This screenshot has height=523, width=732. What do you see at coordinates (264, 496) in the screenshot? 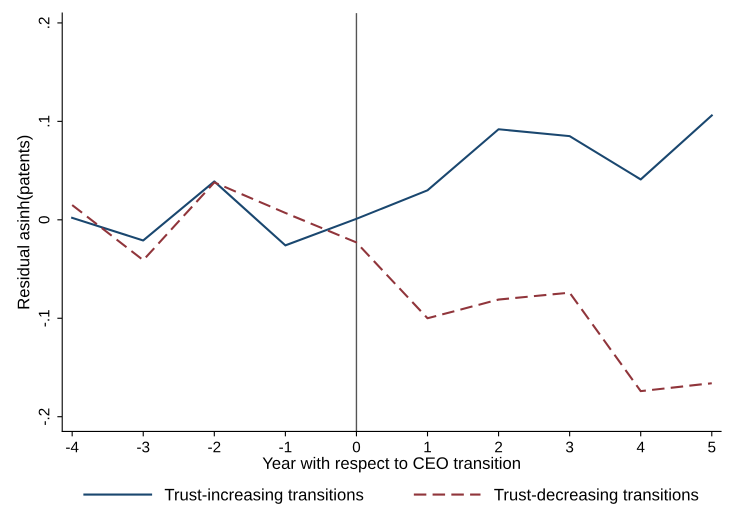
I see `legend-label: Trust-increasing transitions` at bounding box center [264, 496].